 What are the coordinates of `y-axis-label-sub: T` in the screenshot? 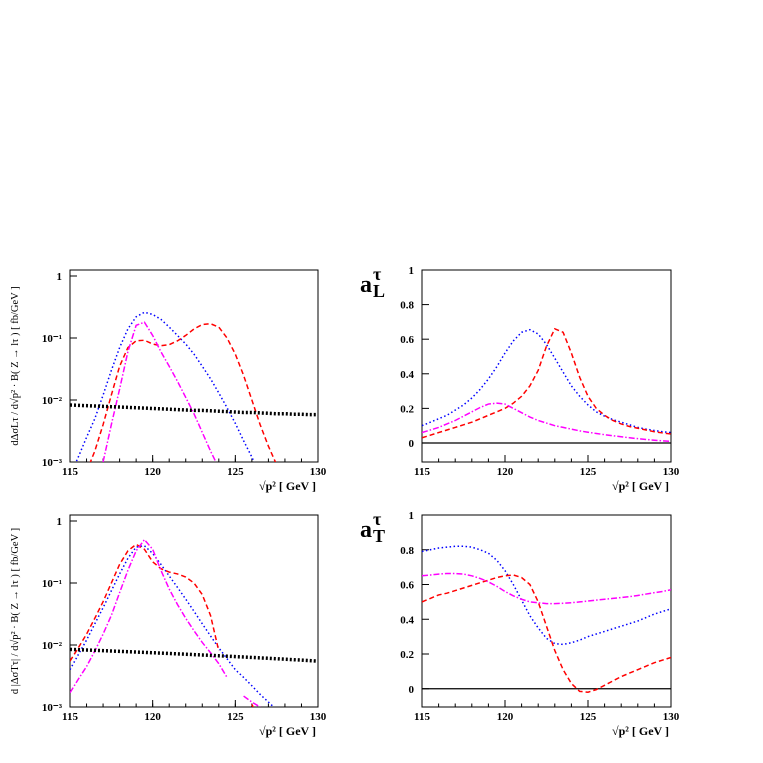 It's located at (379, 536).